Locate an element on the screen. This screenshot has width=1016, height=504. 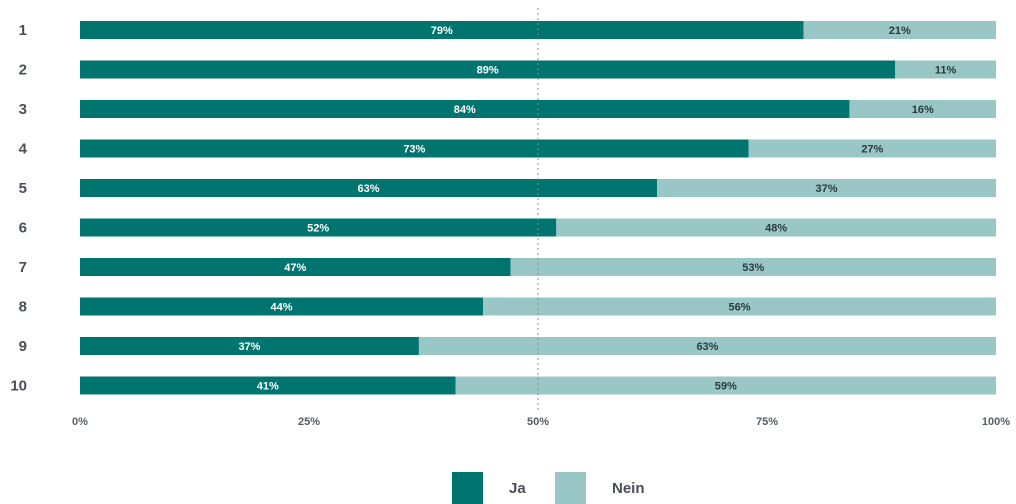
data-label-ja: 73% is located at coordinates (414, 150).